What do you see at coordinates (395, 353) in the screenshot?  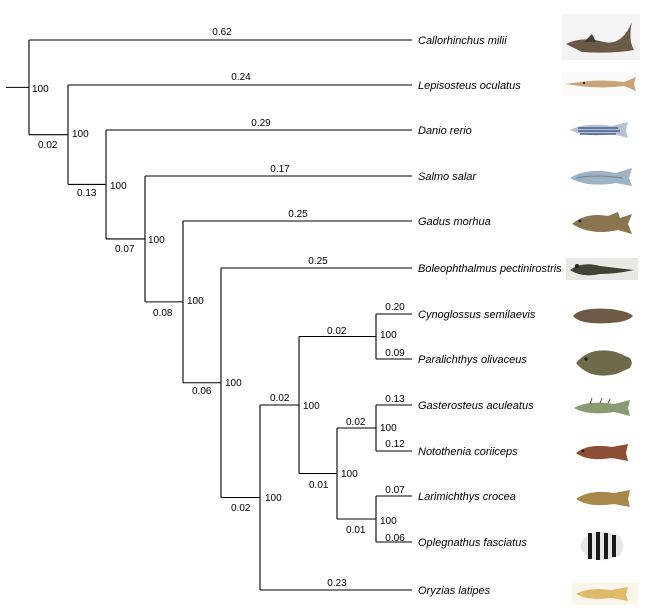 I see `branch-length-label: 0.09` at bounding box center [395, 353].